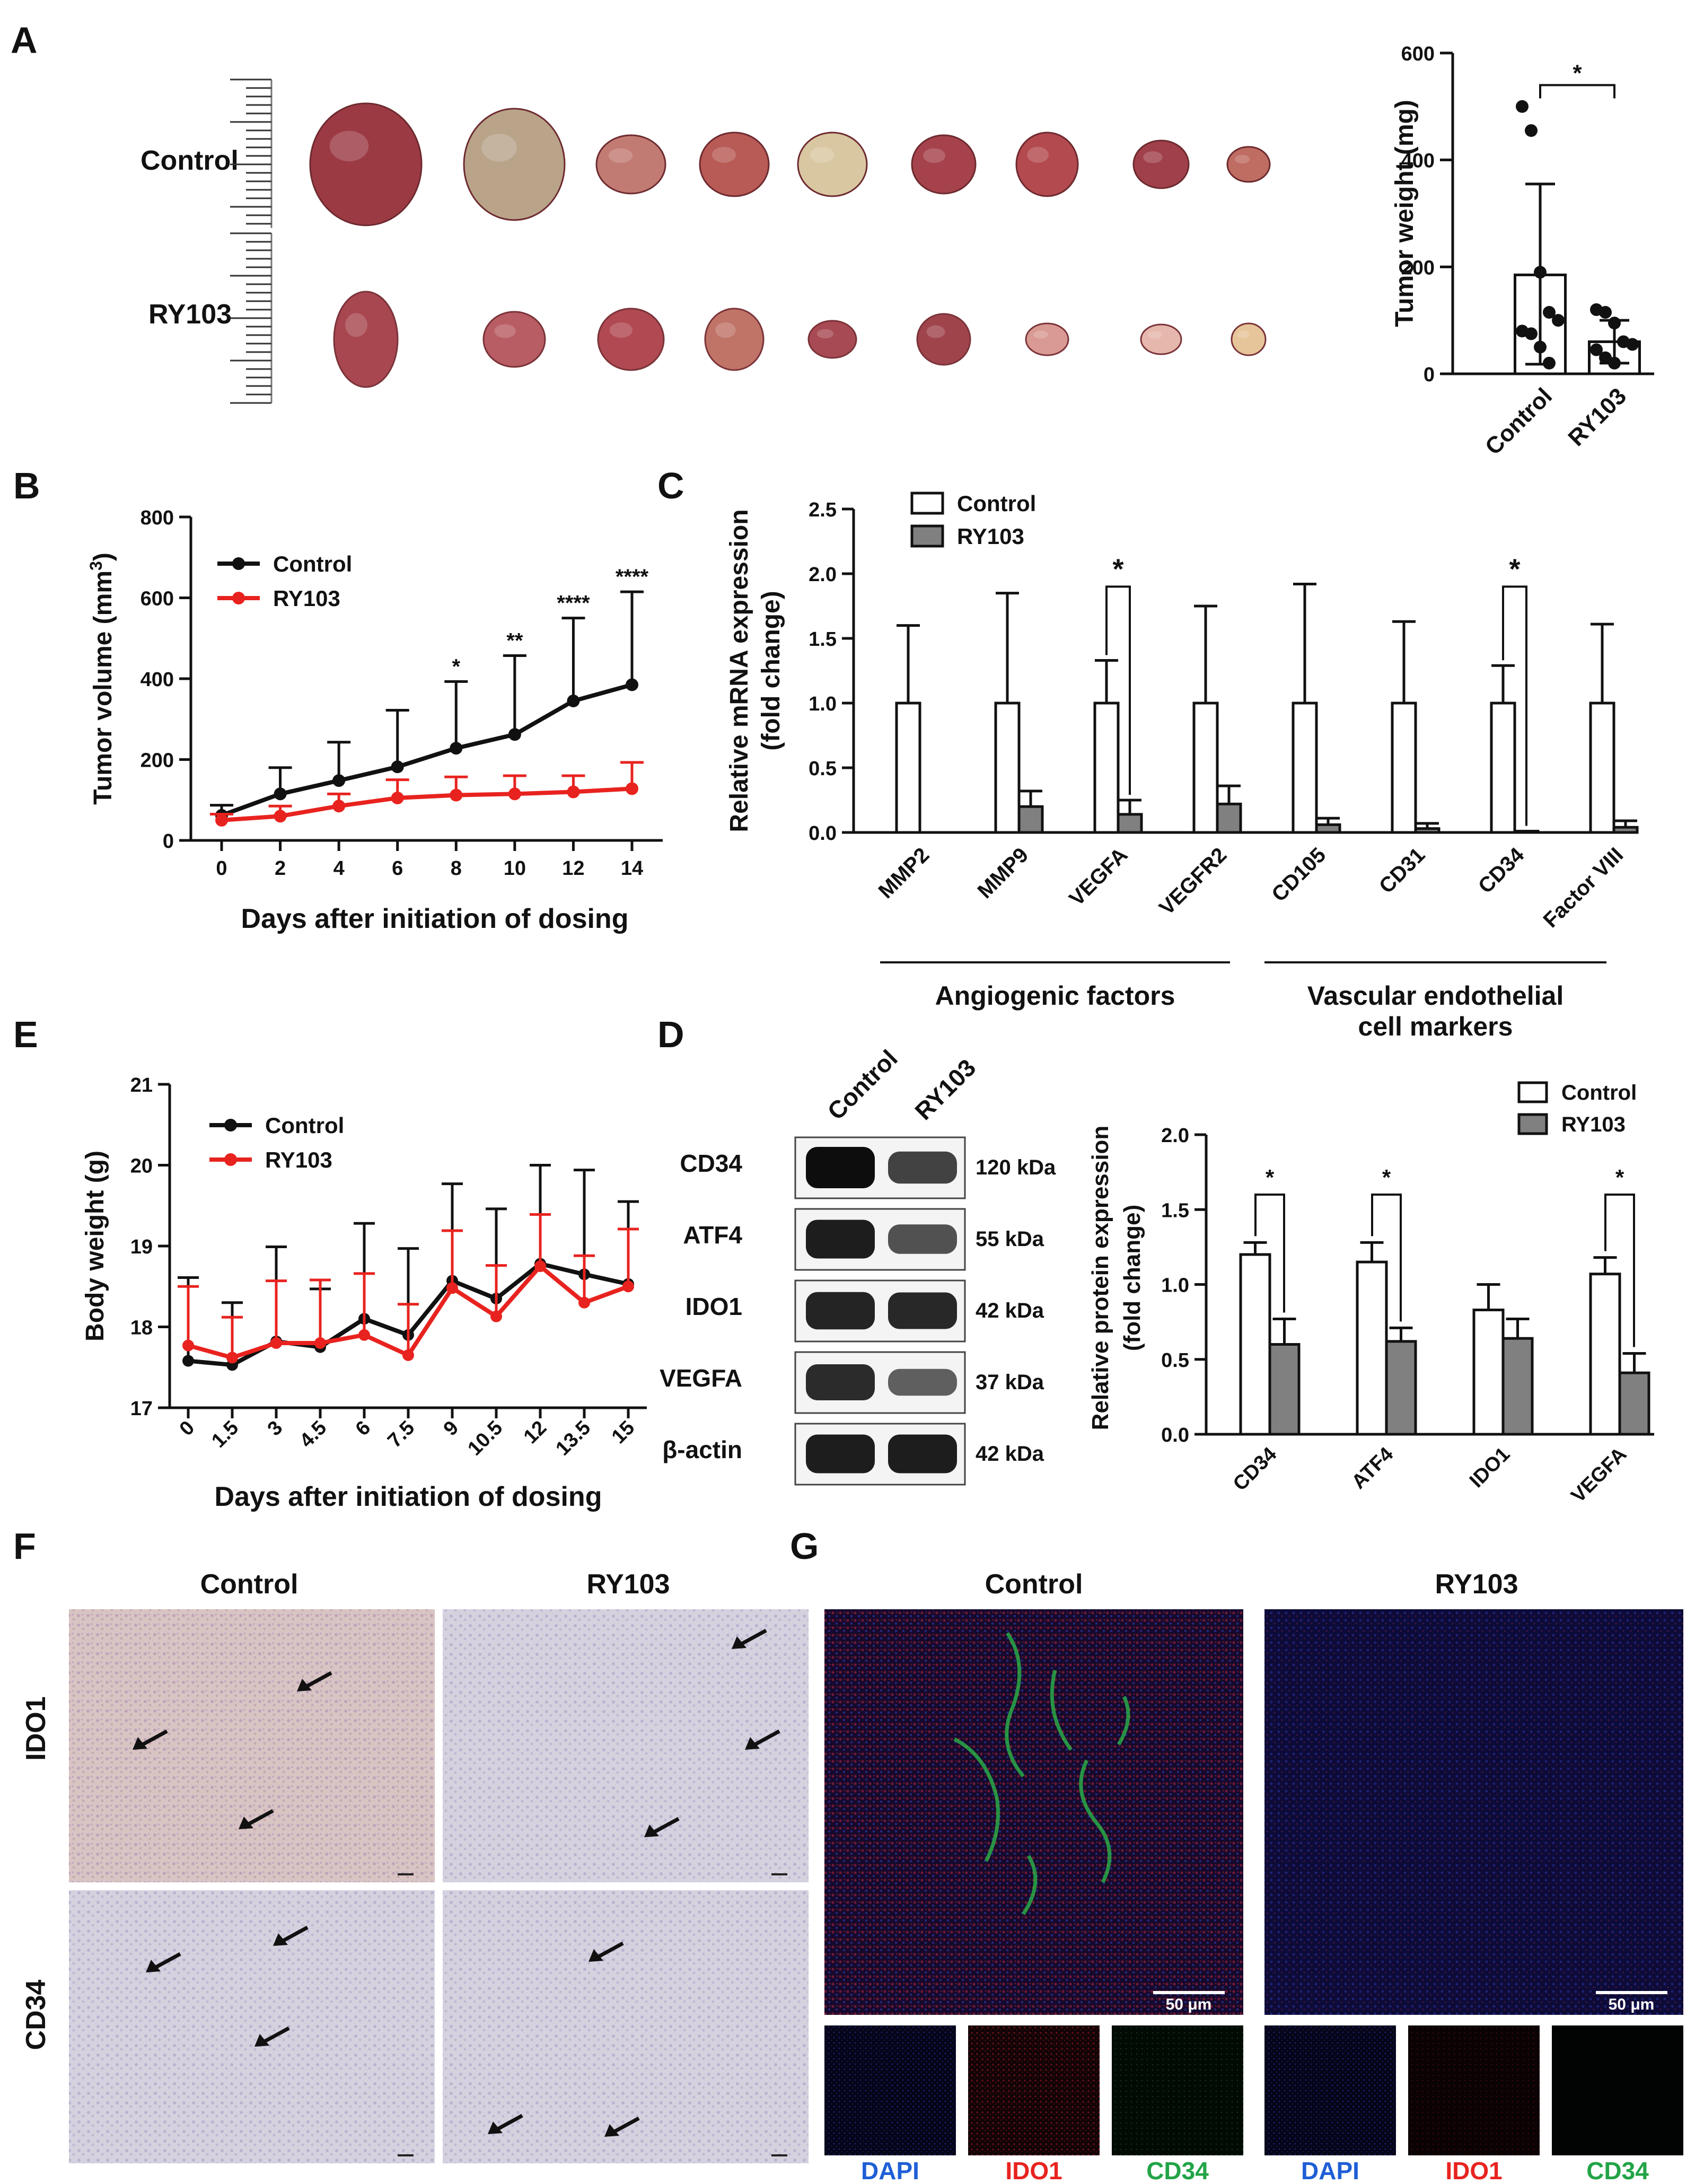 The height and width of the screenshot is (2184, 1704). I want to click on y-tick-label: 400, so click(1418, 161).